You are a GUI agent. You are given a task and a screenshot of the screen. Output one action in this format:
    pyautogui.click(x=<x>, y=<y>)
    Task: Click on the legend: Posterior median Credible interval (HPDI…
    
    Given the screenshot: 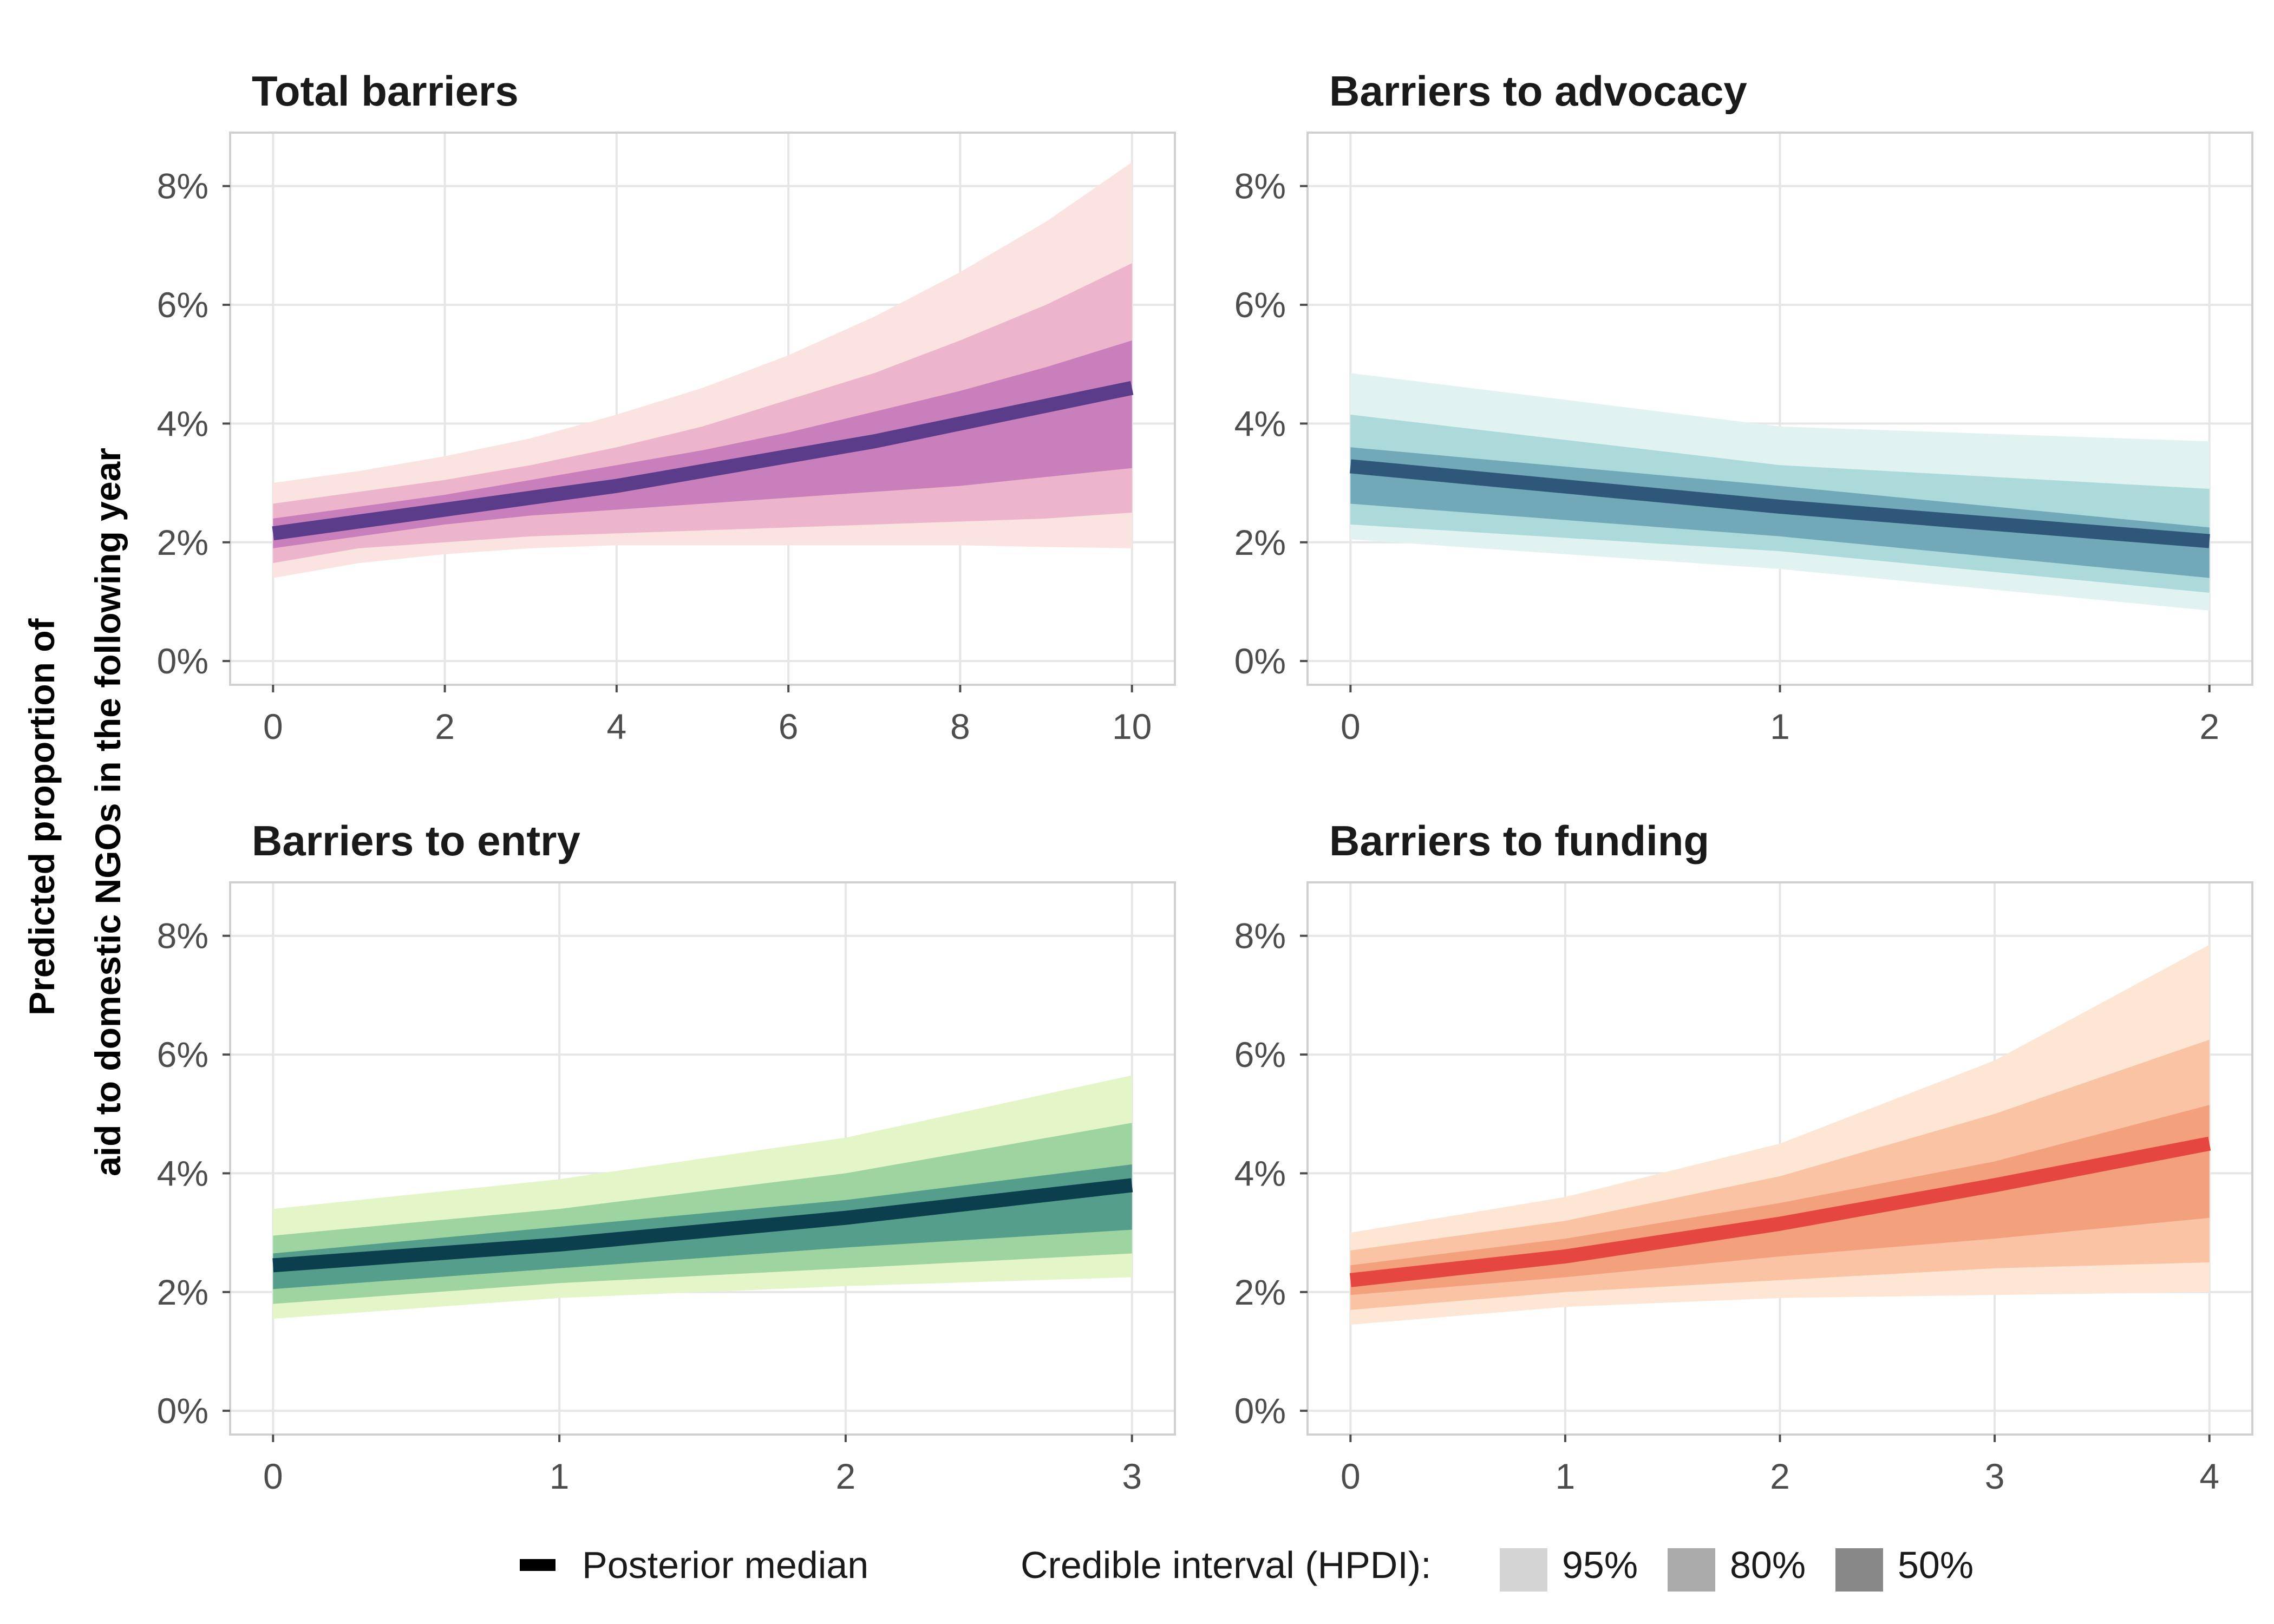 What is the action you would take?
    pyautogui.click(x=1247, y=1568)
    